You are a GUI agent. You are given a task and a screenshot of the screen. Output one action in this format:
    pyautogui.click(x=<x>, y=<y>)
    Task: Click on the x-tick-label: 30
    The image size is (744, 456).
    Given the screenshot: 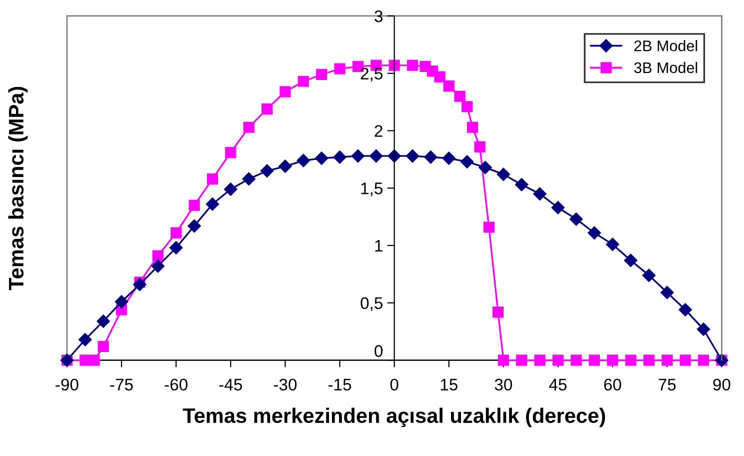 What is the action you would take?
    pyautogui.click(x=503, y=384)
    